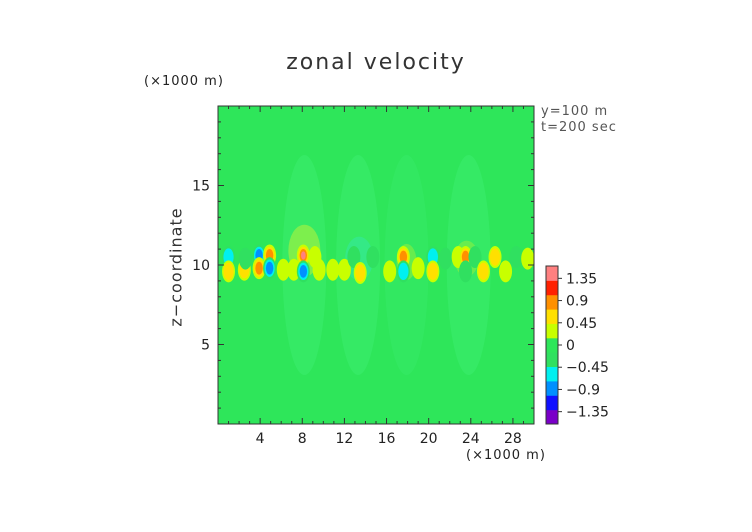  I want to click on annotation-y-position: y=100 m, so click(575, 111).